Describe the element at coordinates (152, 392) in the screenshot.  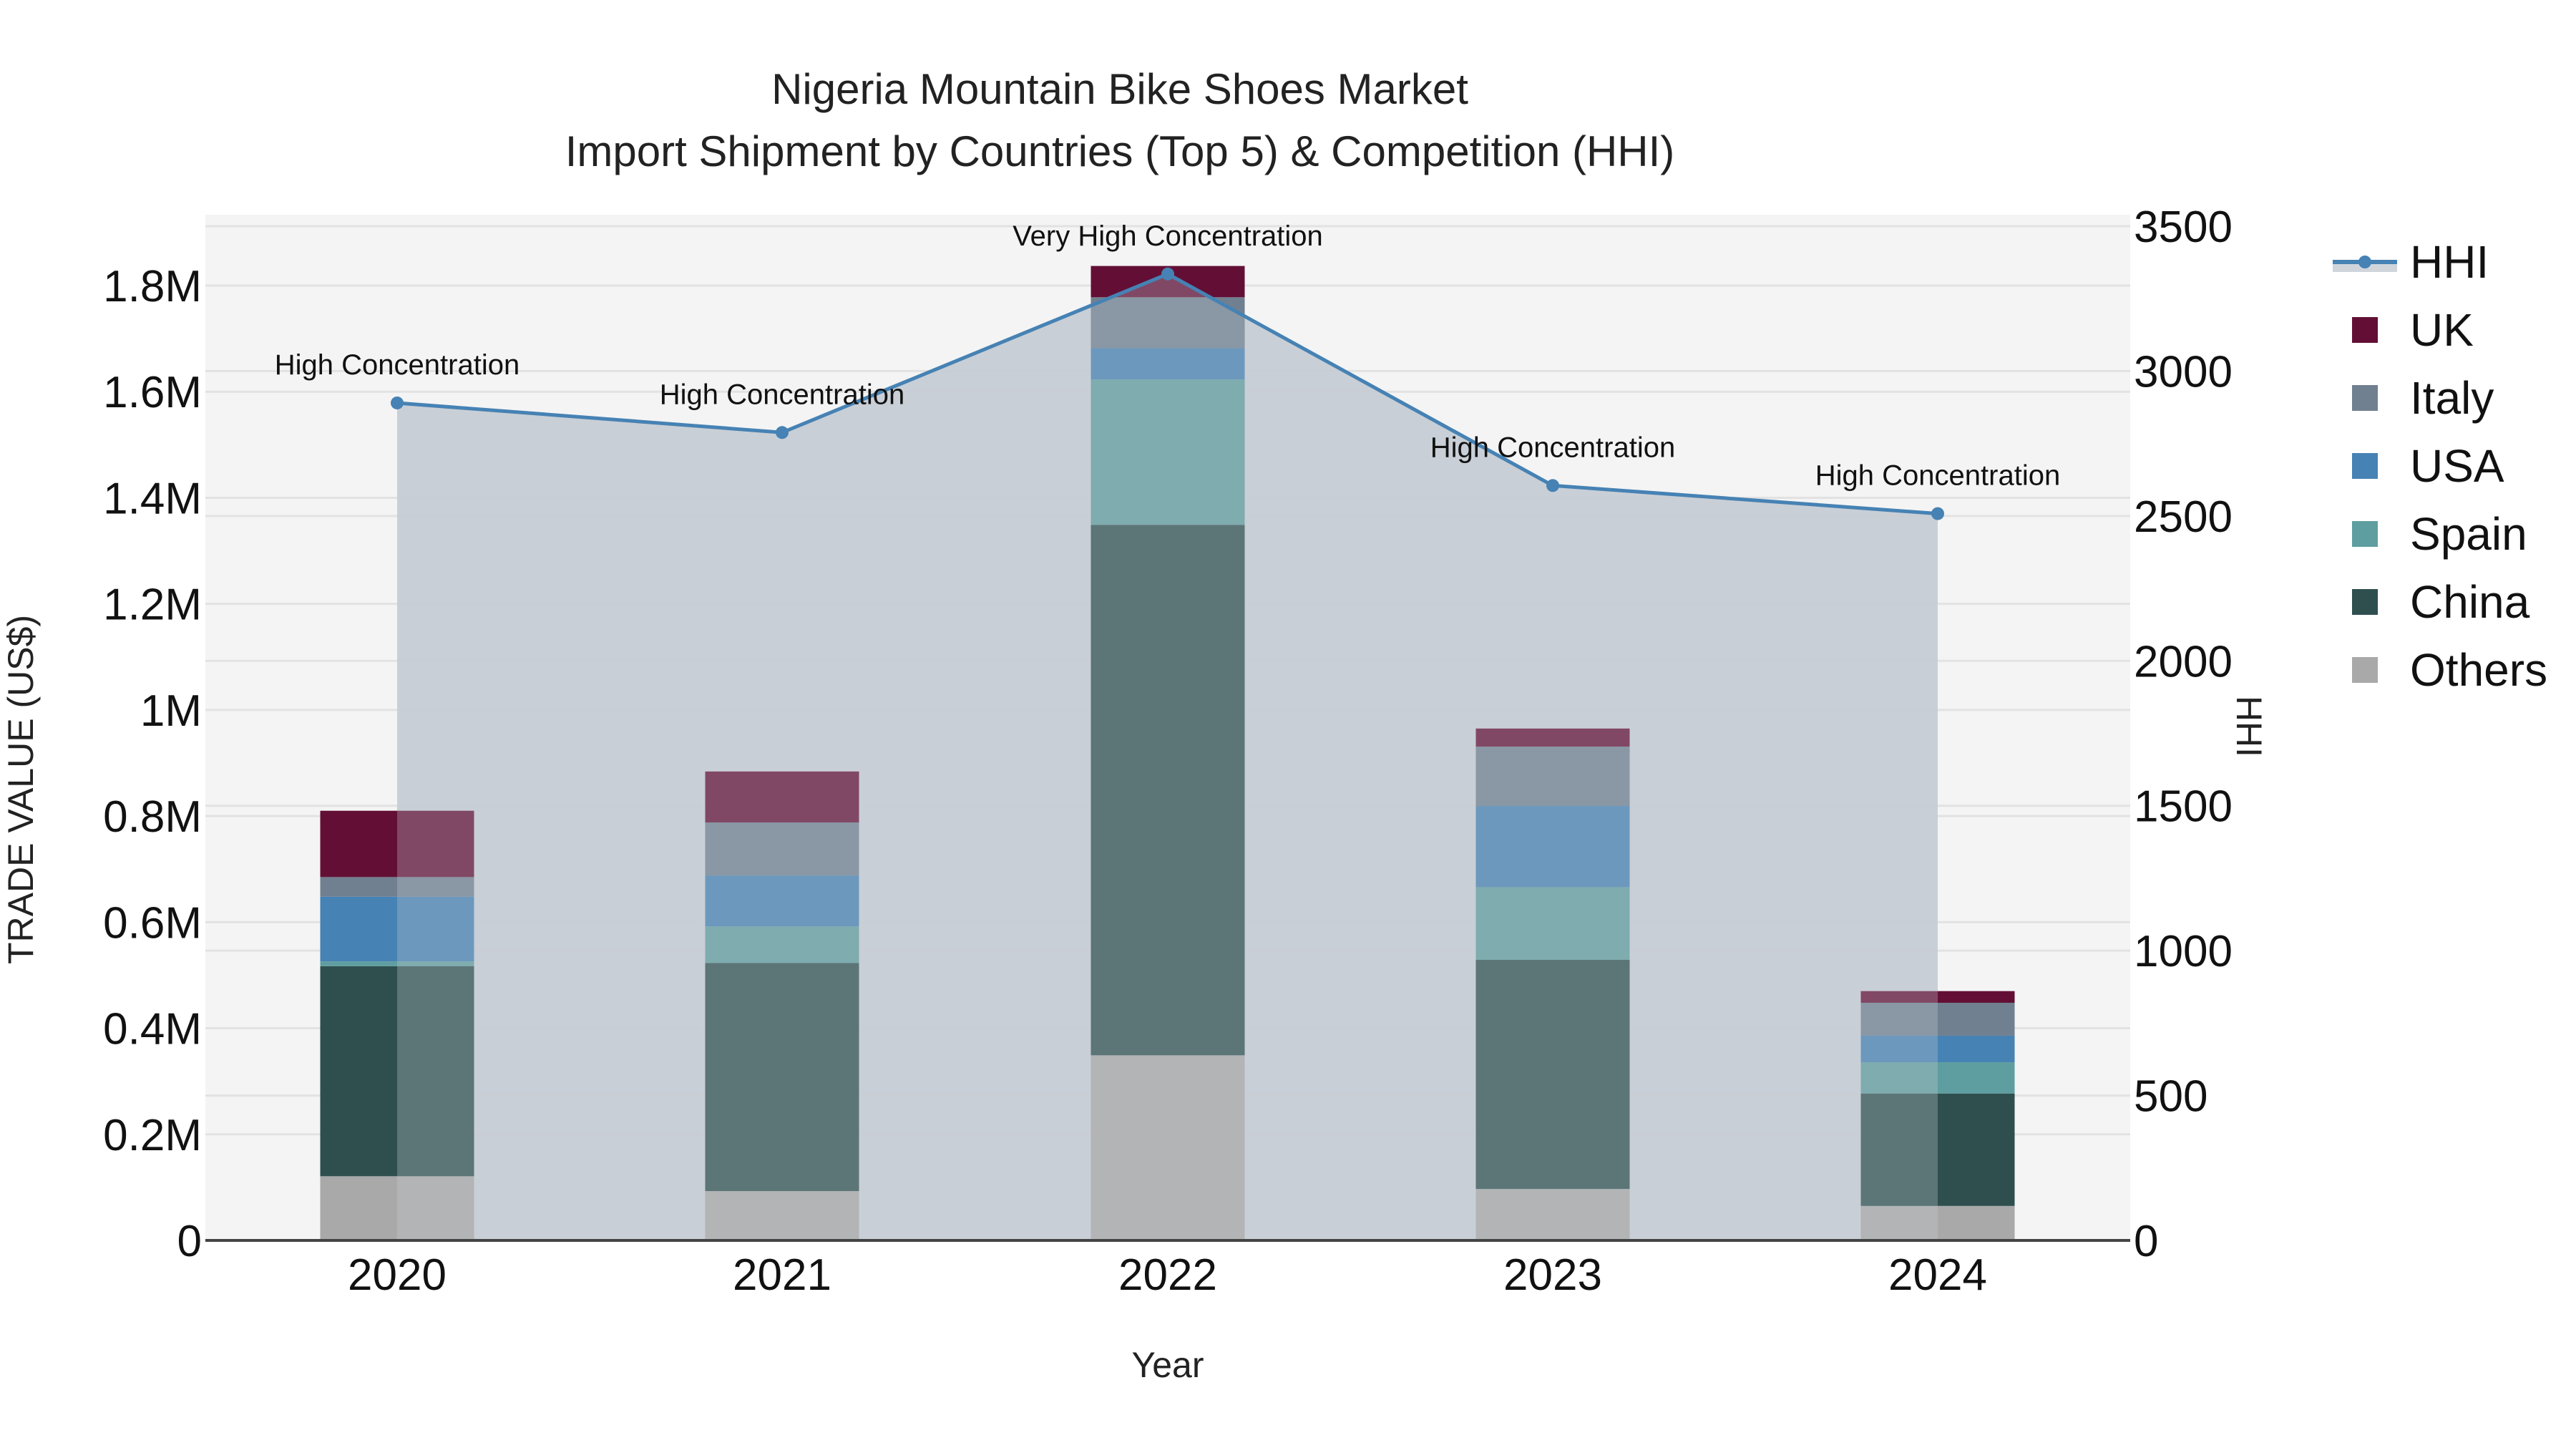
I see `y-tick-label: 1.6M` at that location.